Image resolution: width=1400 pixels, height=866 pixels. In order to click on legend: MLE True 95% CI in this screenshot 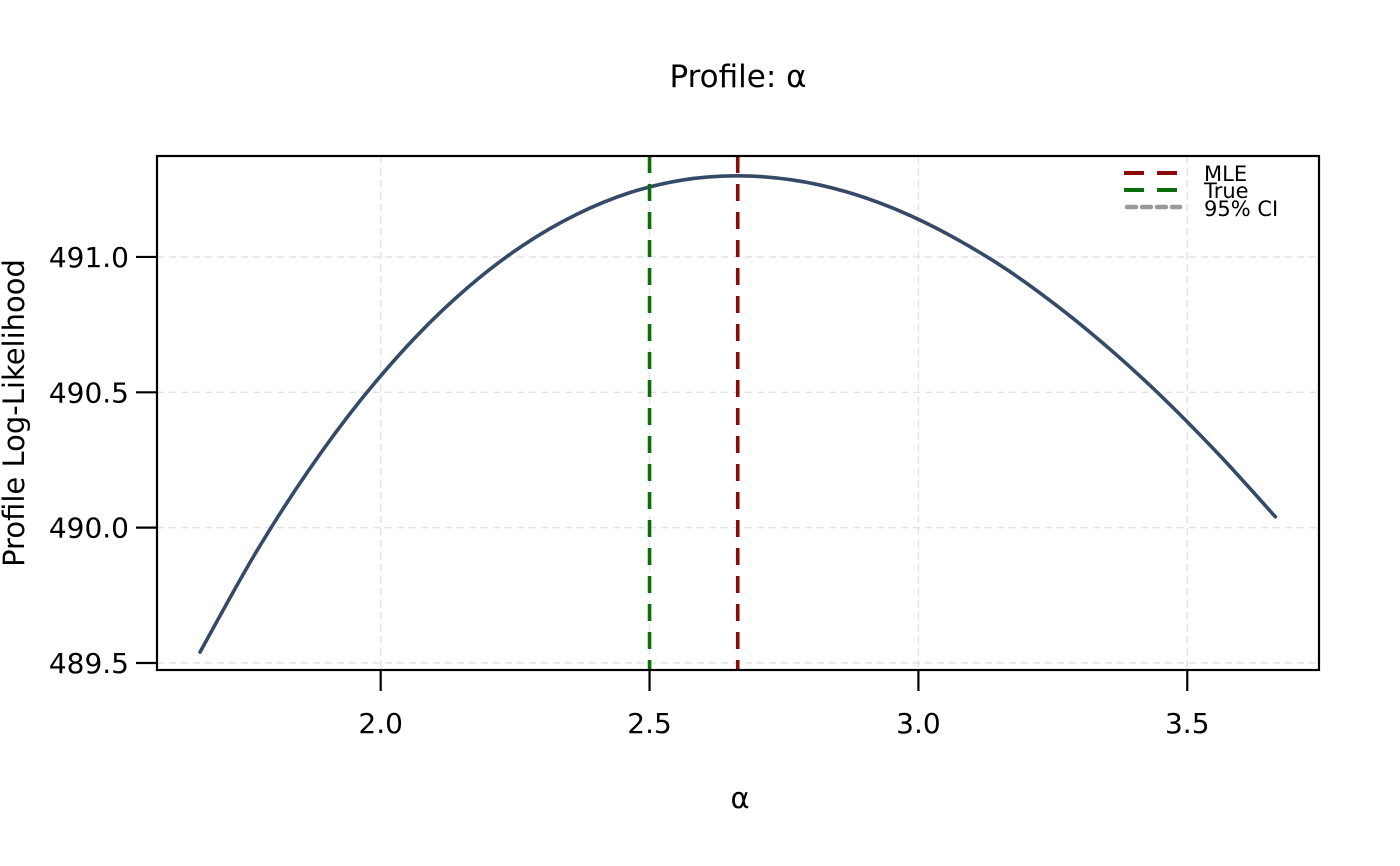, I will do `click(1201, 191)`.